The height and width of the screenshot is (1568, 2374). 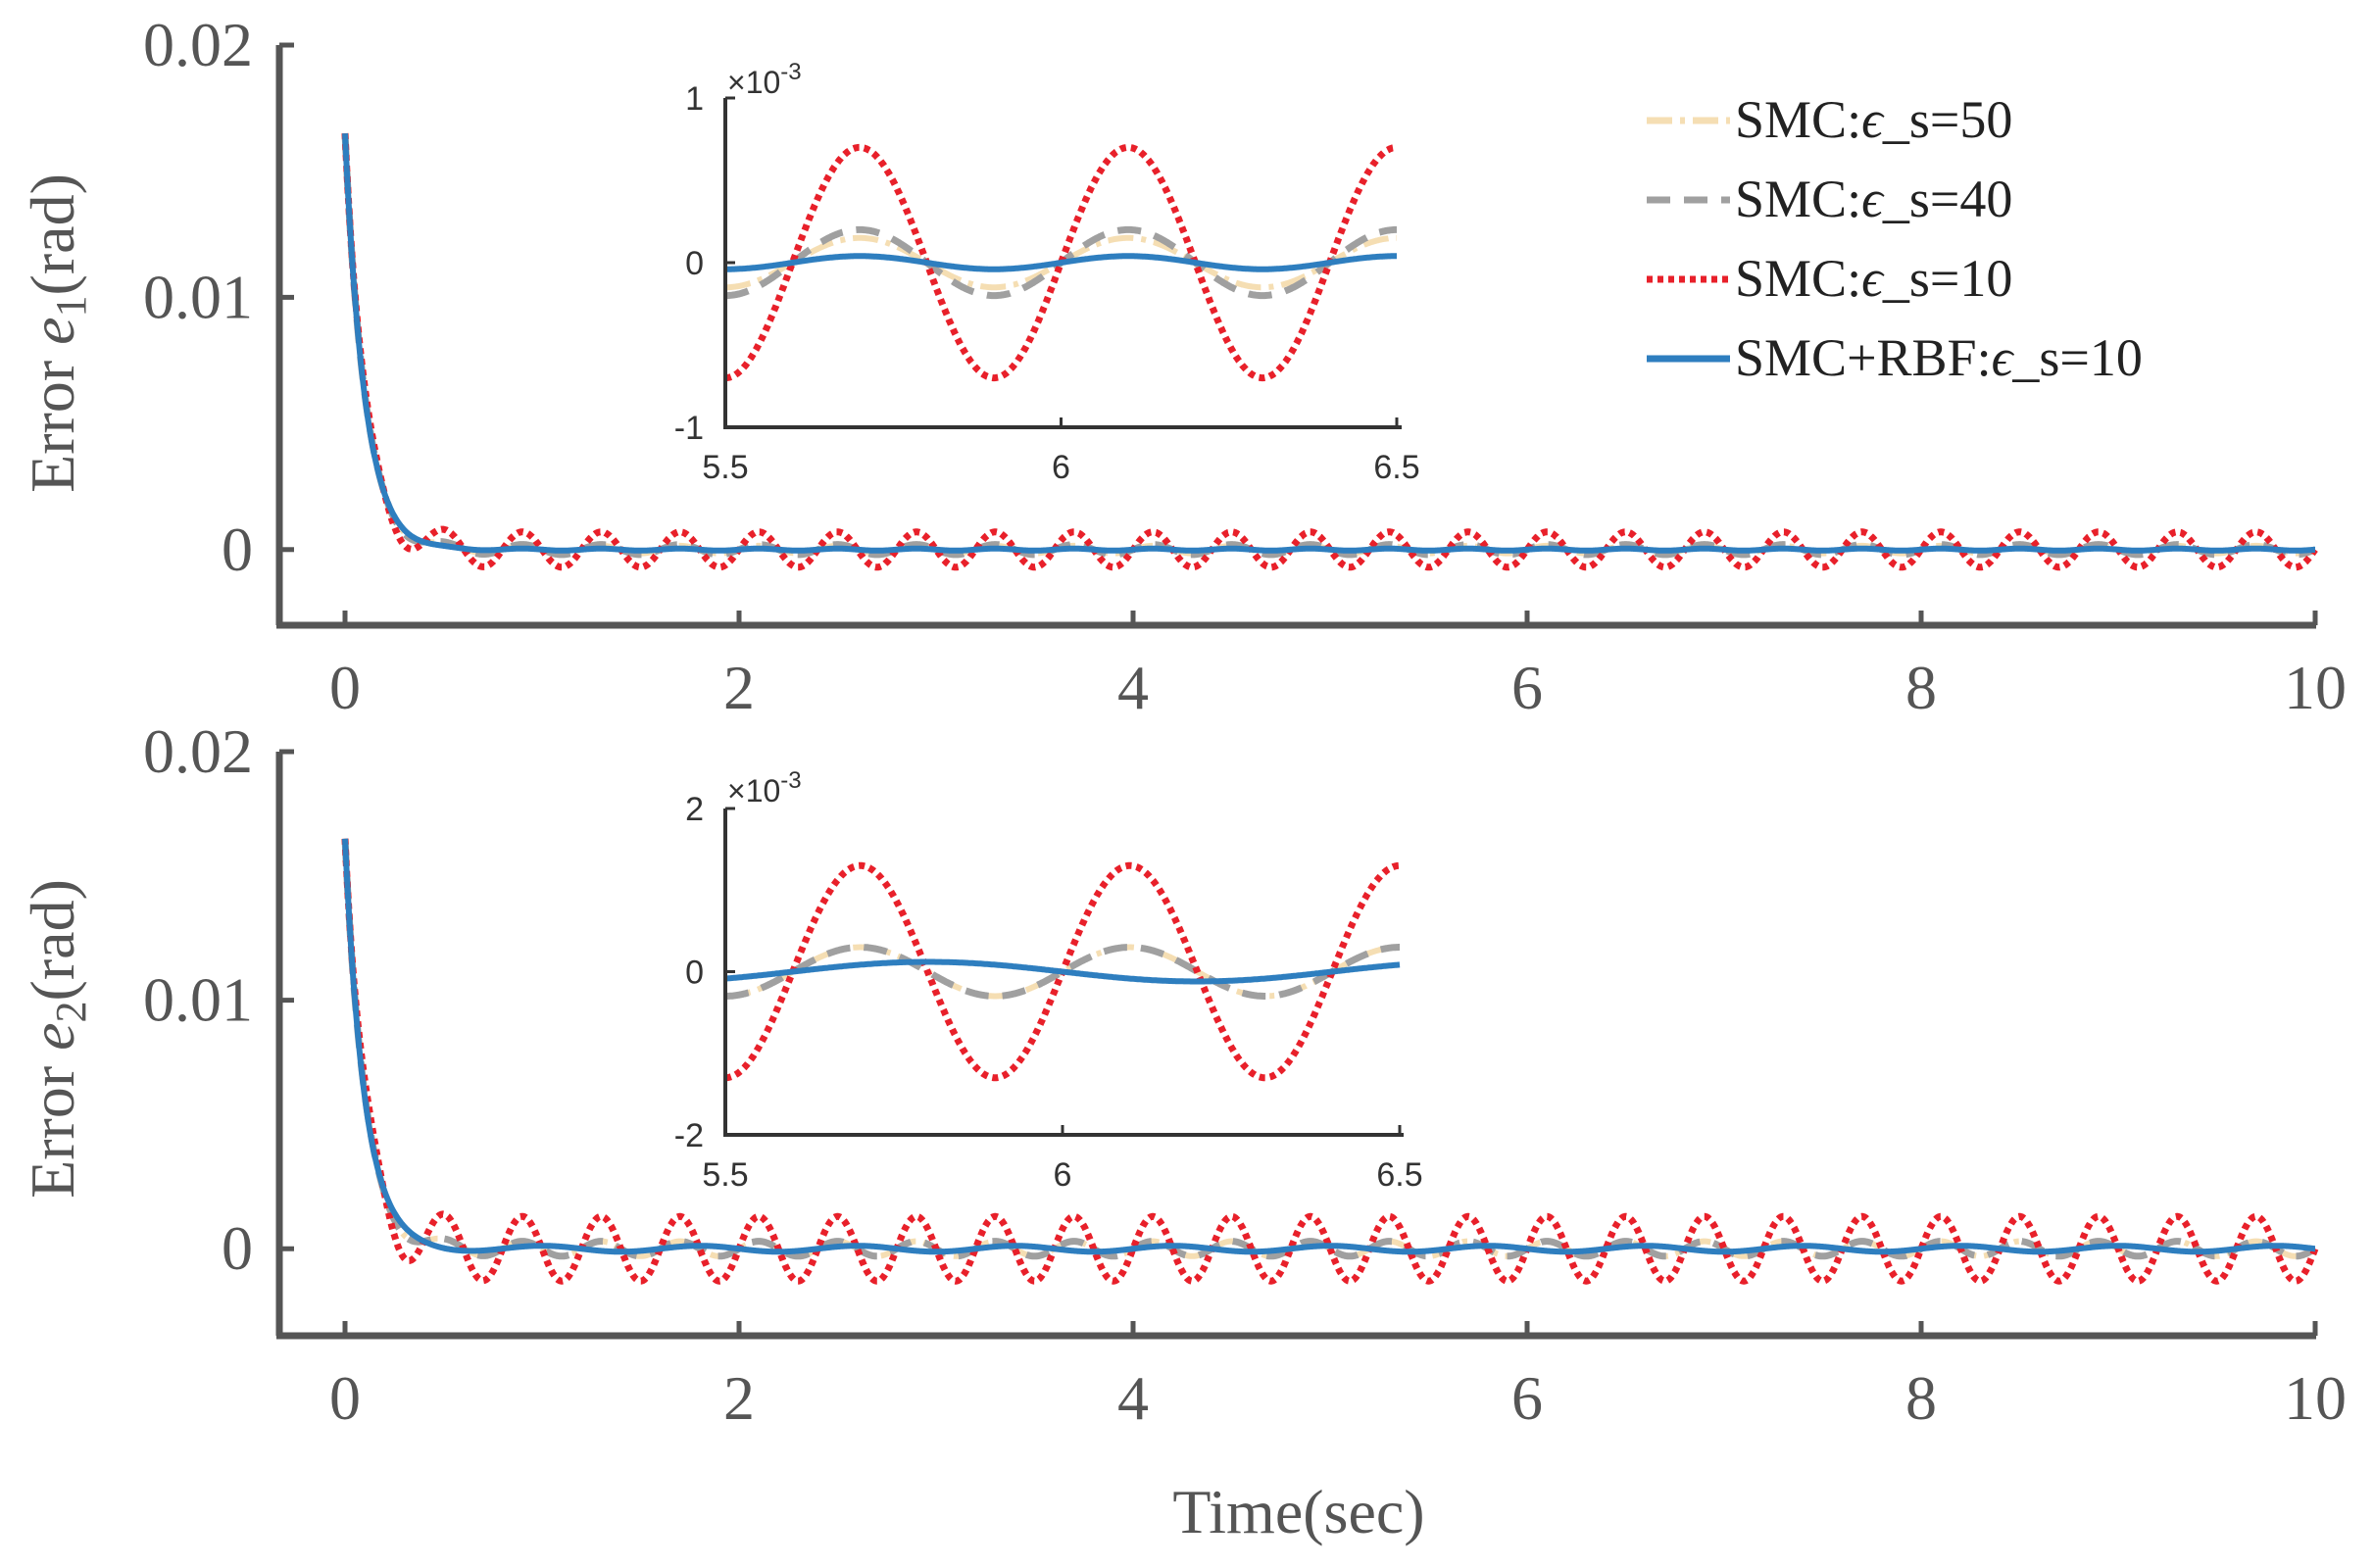 I want to click on bottom-inset-series-group, so click(x=1062, y=971).